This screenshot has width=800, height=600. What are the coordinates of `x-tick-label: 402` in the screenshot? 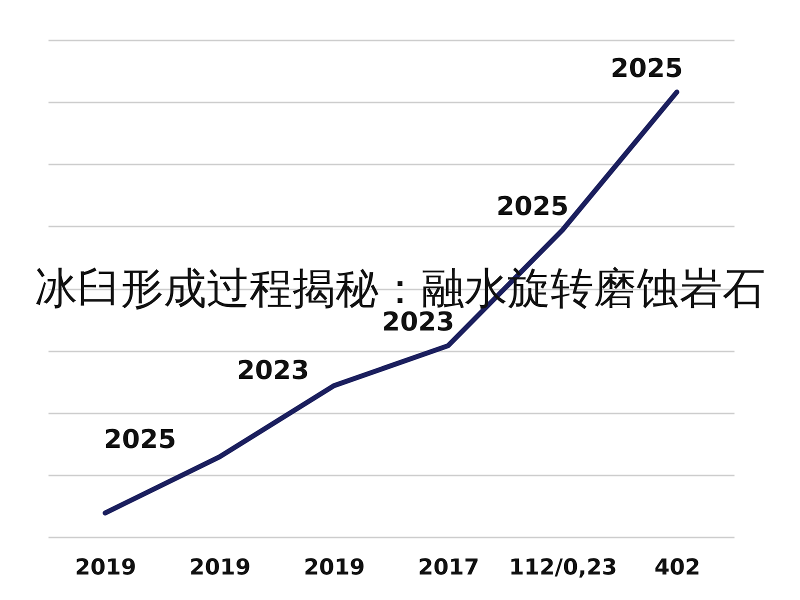 It's located at (677, 568).